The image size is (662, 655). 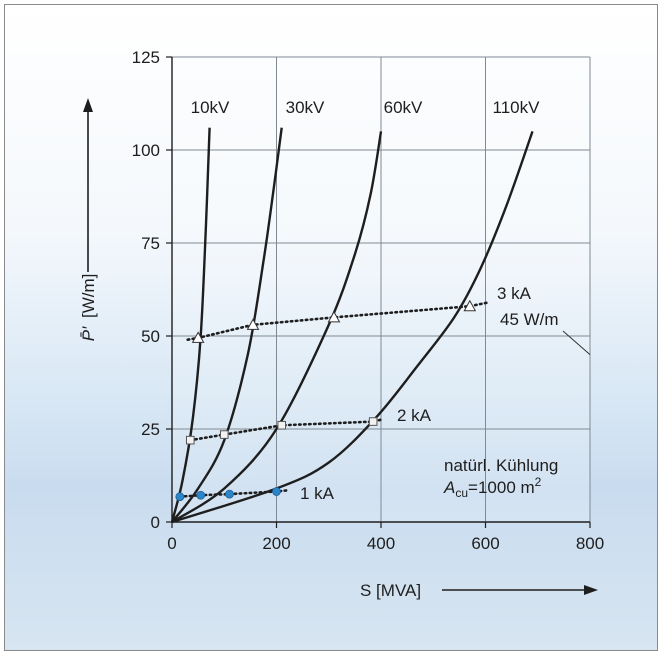 What do you see at coordinates (88, 296) in the screenshot?
I see `y-axis-label-unit: [W/m]` at bounding box center [88, 296].